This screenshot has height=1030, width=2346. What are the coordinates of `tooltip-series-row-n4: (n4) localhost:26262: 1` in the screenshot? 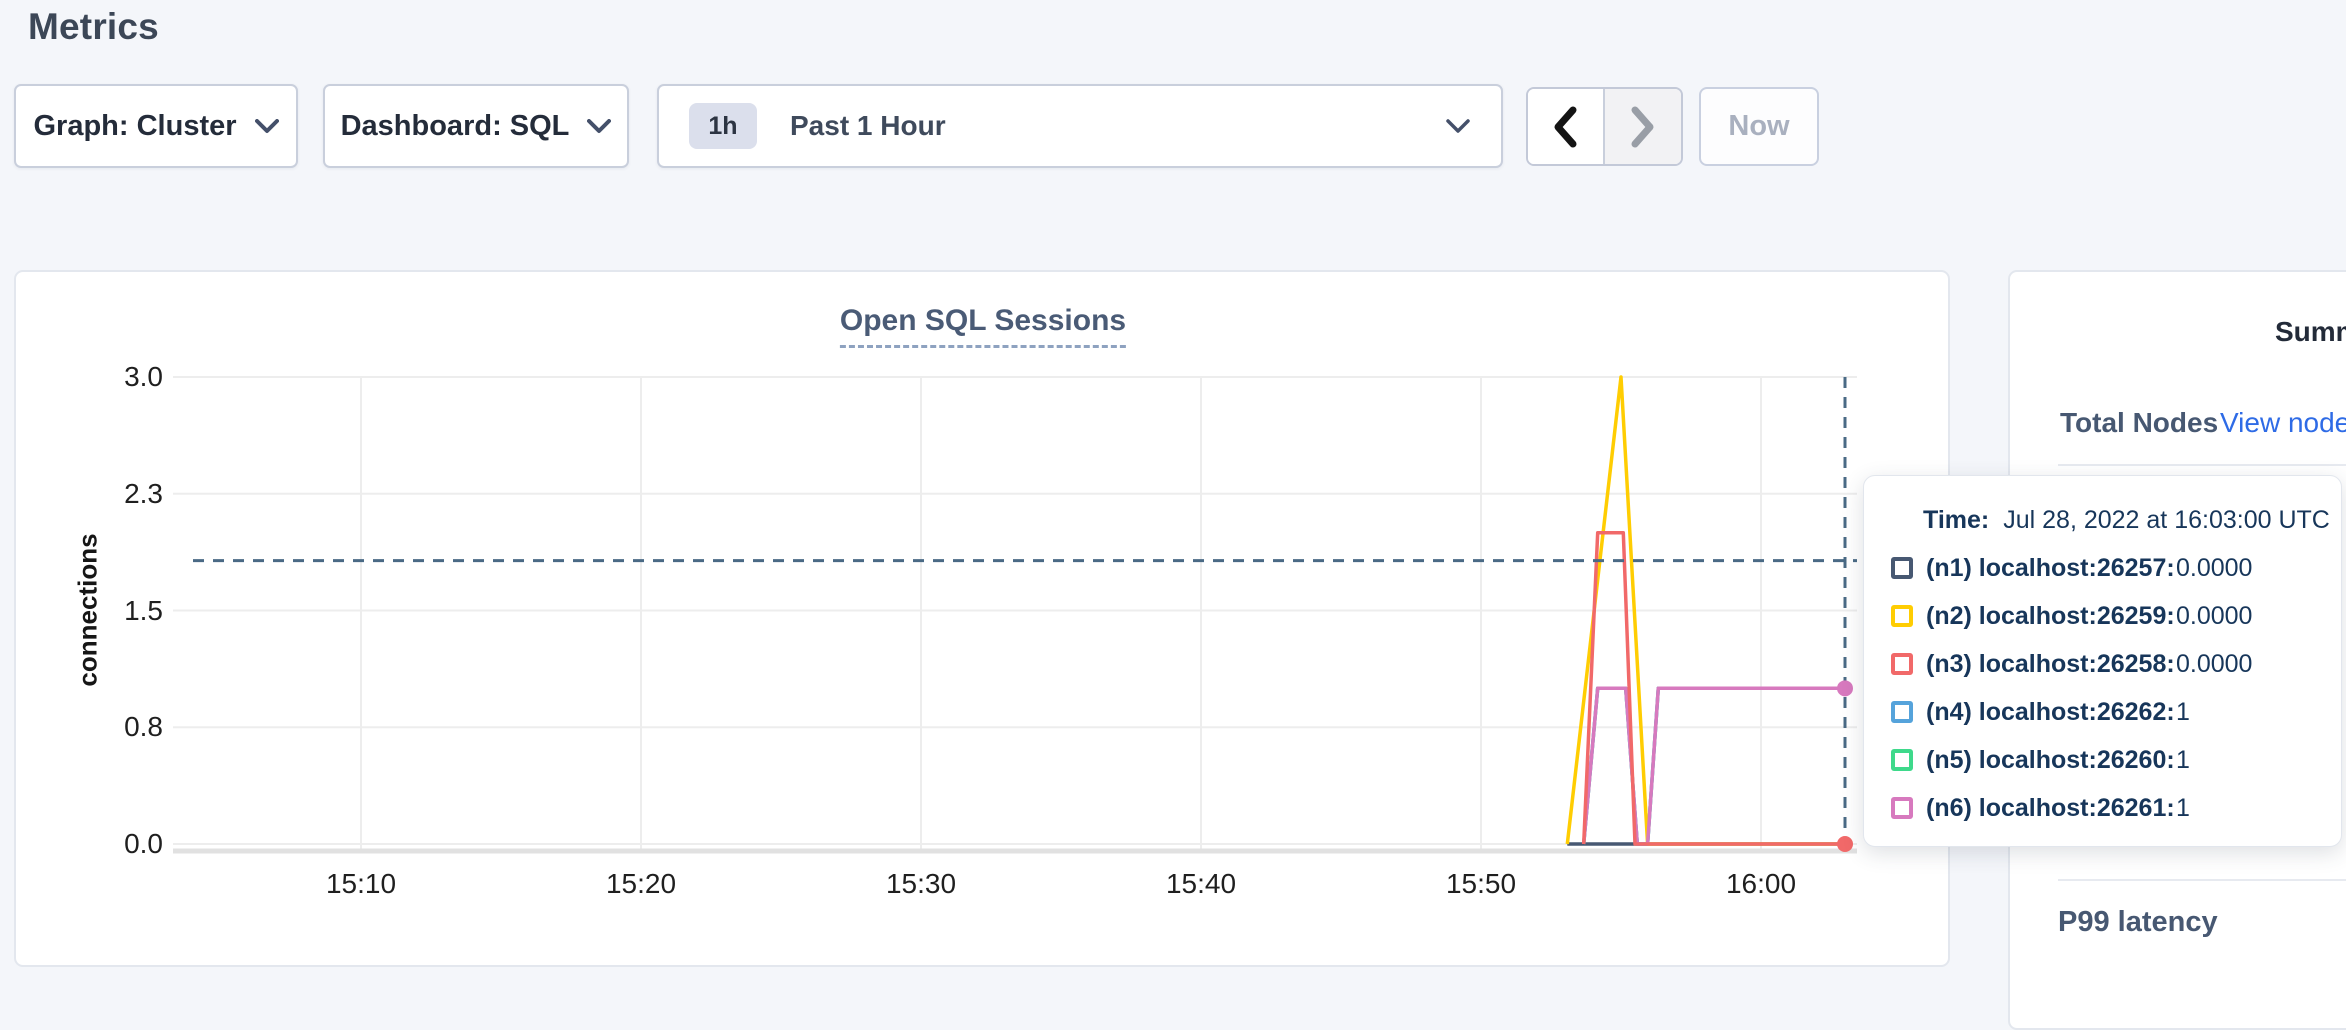 It's located at (2116, 712).